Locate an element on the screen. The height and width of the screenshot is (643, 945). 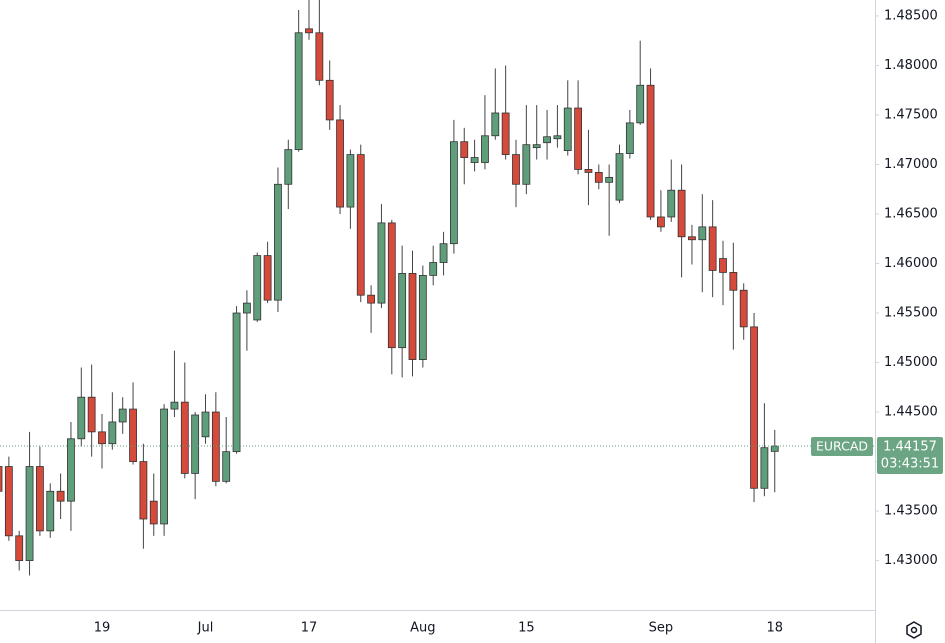
x-tick-label: 15 is located at coordinates (526, 628).